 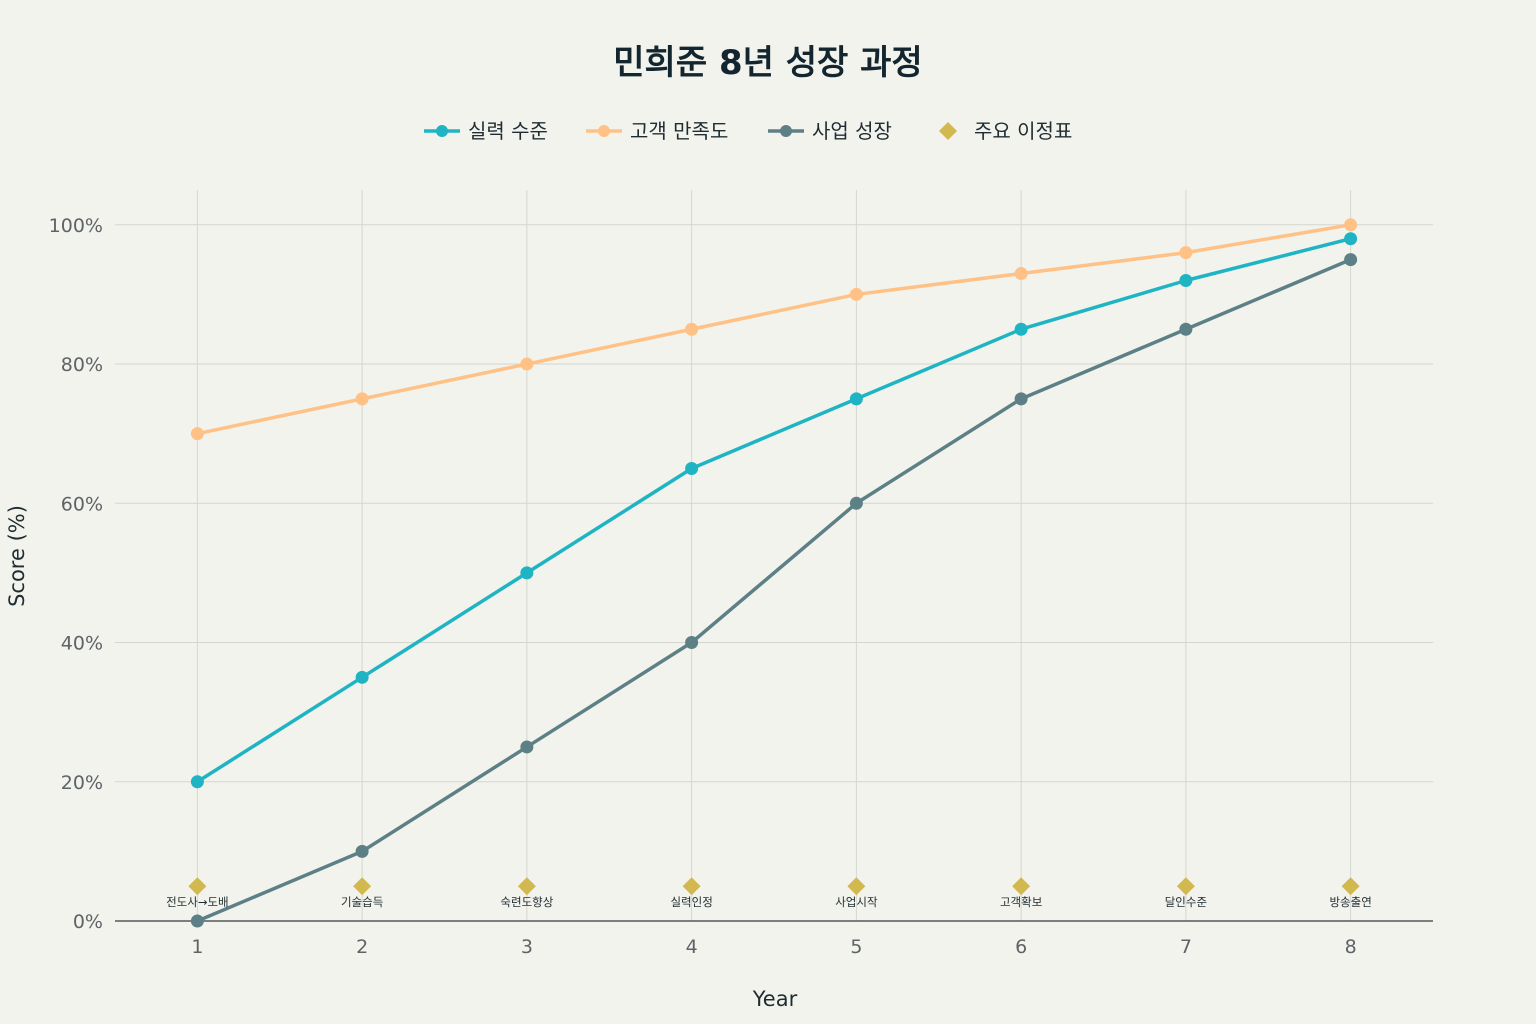 I want to click on x-tick-label: 7, so click(x=1186, y=947).